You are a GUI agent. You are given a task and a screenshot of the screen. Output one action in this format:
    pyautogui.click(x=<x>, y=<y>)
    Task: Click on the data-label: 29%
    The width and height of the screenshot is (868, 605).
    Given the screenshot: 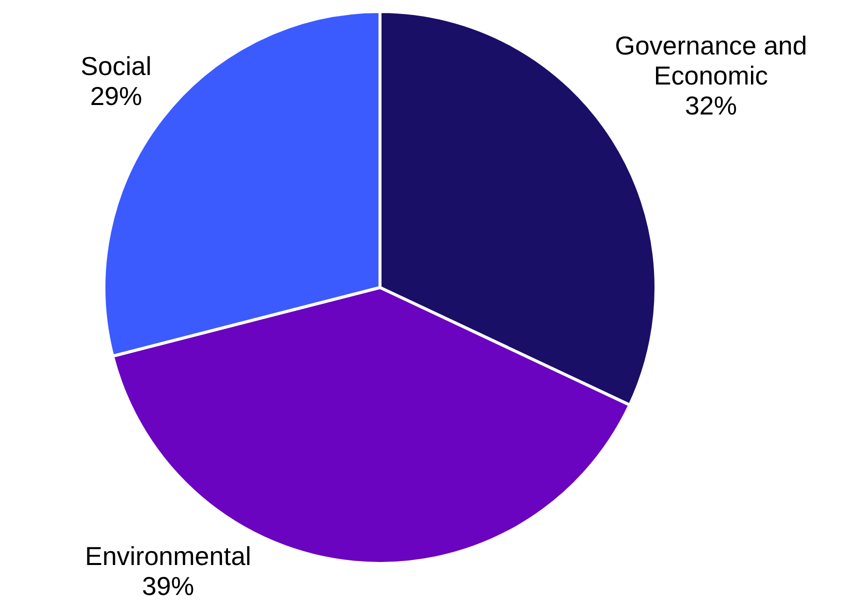 What is the action you would take?
    pyautogui.click(x=116, y=95)
    